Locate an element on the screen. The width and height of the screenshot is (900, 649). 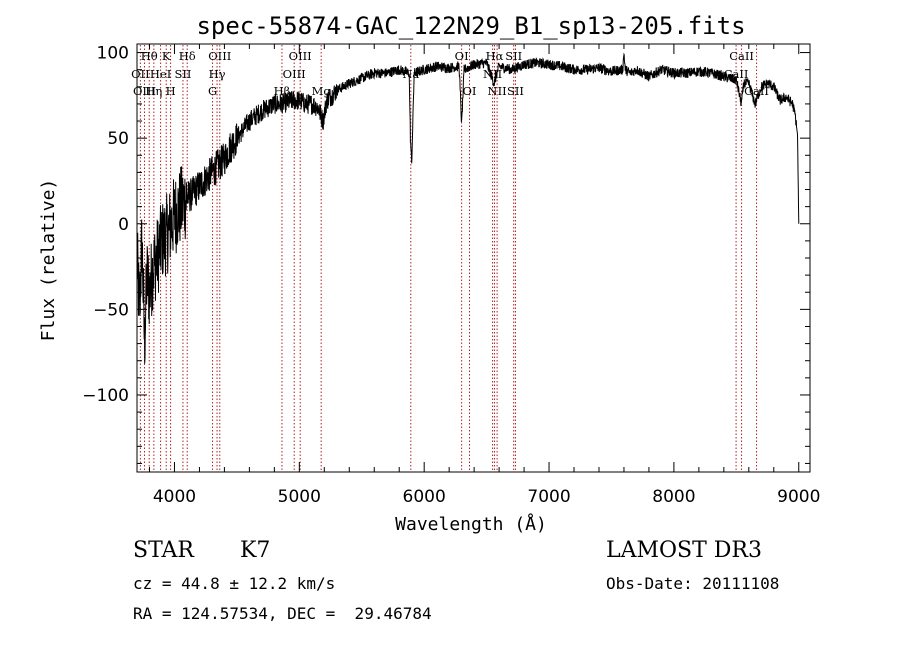
spectral-line-label: Mg is located at coordinates (322, 91).